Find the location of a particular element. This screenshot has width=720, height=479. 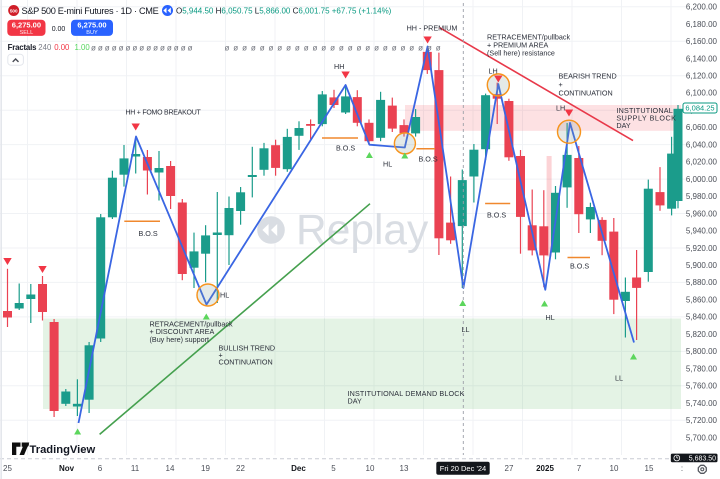

svg-text: + PREMIUM AREA is located at coordinates (518, 45).